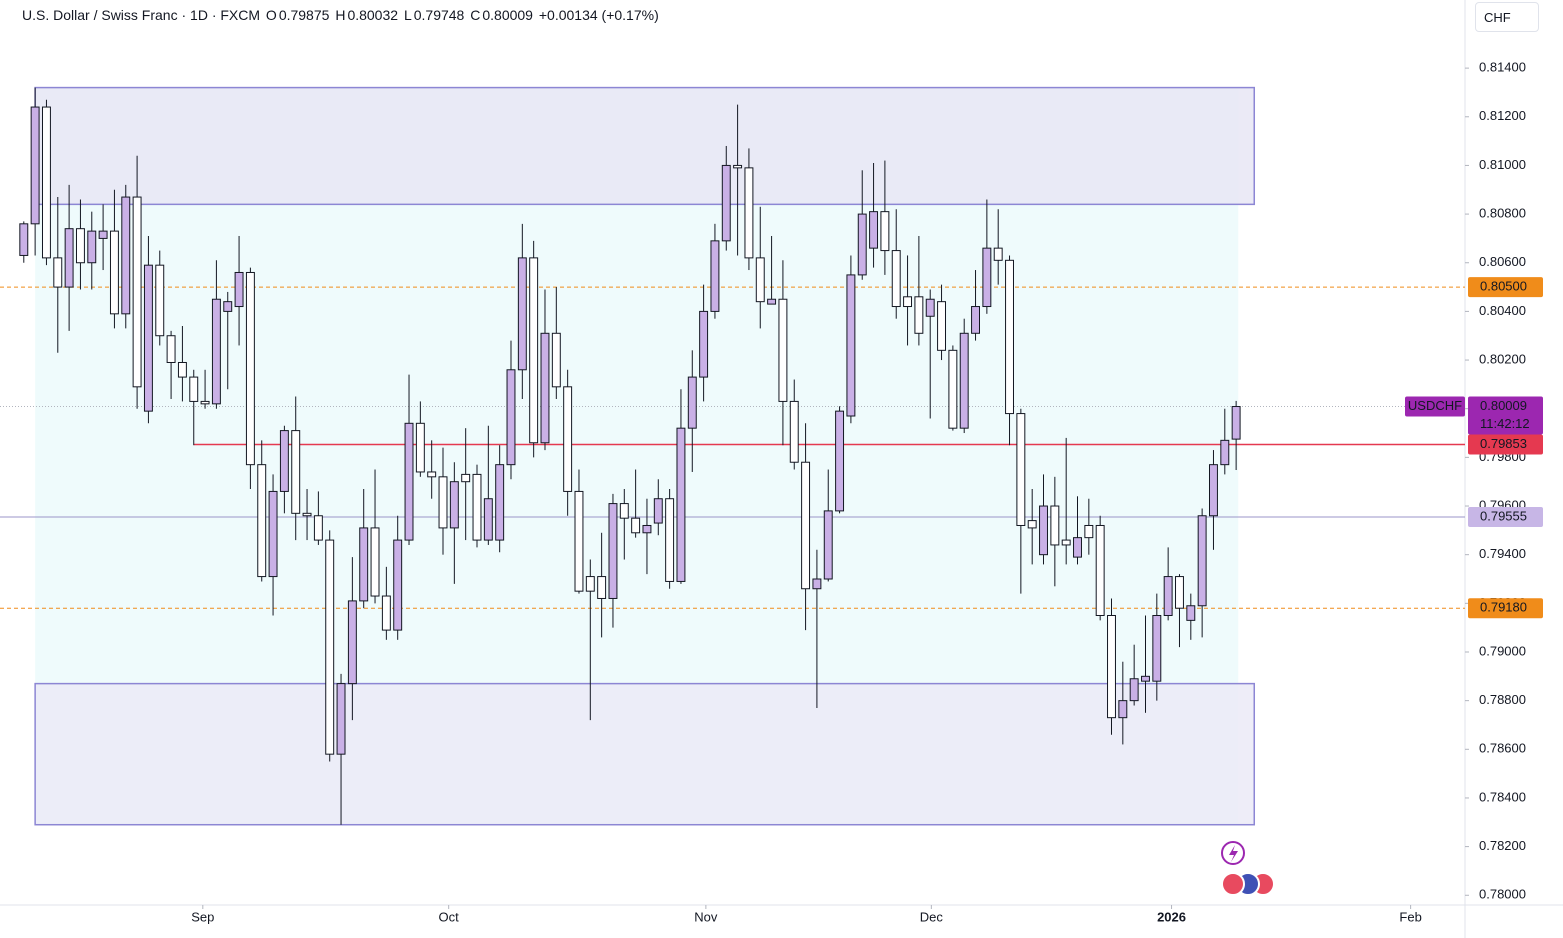  I want to click on x-tick-label: Nov, so click(706, 916).